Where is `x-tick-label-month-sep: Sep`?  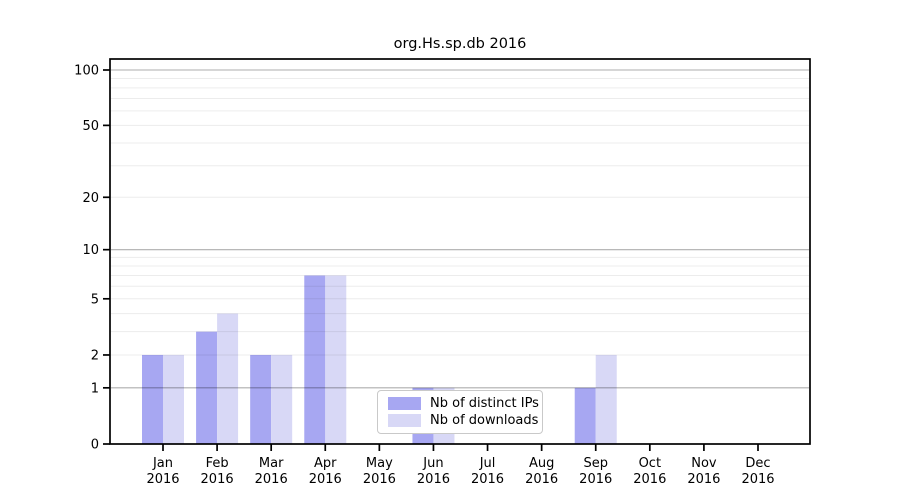 x-tick-label-month-sep: Sep is located at coordinates (595, 463).